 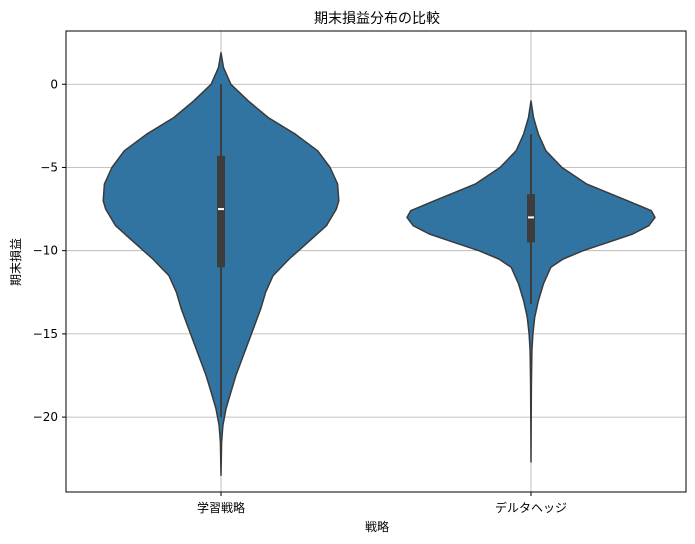 I want to click on y-tick-label: 0, so click(x=54, y=84).